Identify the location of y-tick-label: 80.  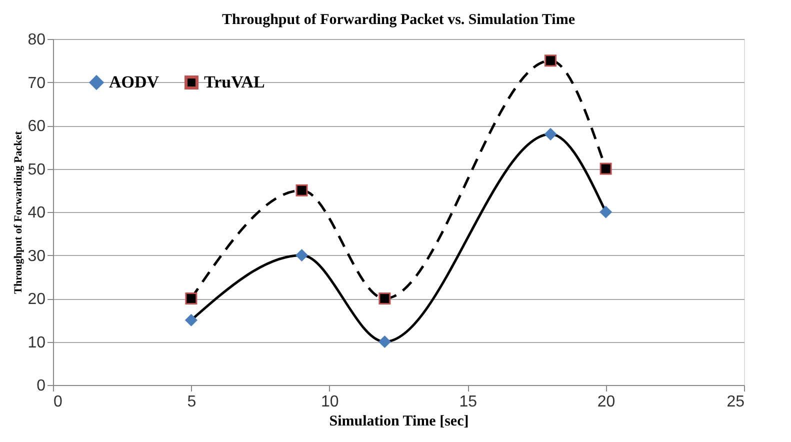
(37, 40).